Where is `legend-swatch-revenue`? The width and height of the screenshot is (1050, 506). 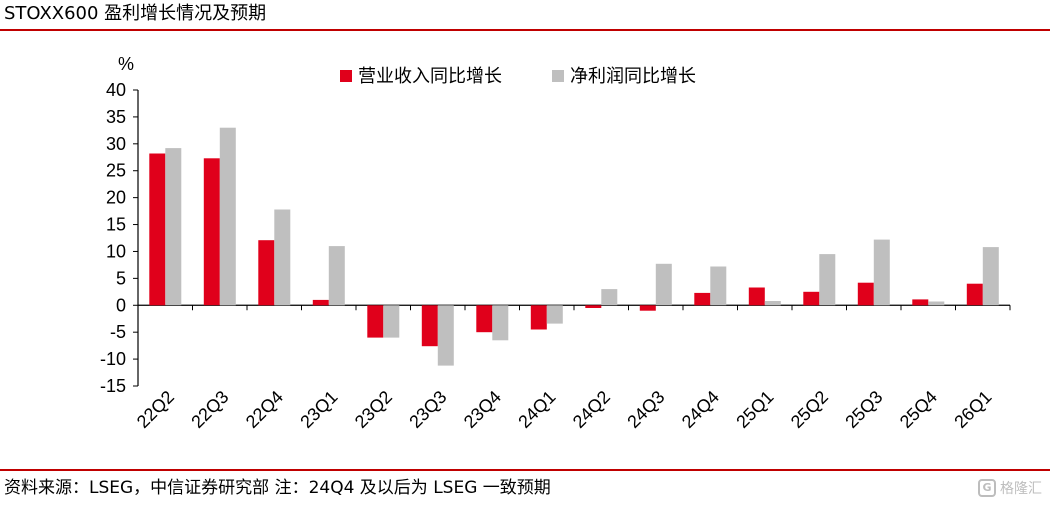 legend-swatch-revenue is located at coordinates (346, 76).